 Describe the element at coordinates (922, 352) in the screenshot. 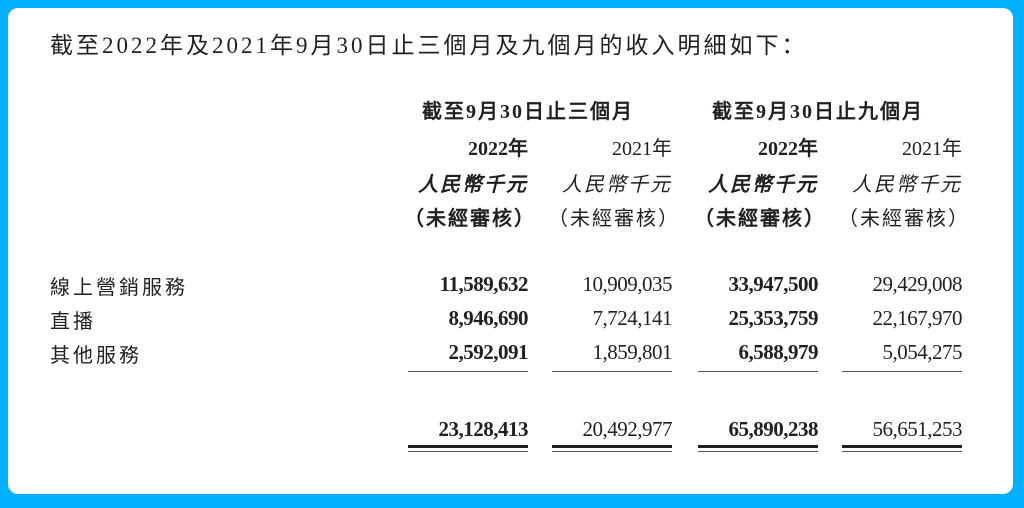

I see `table-cell: 5,054,275` at that location.